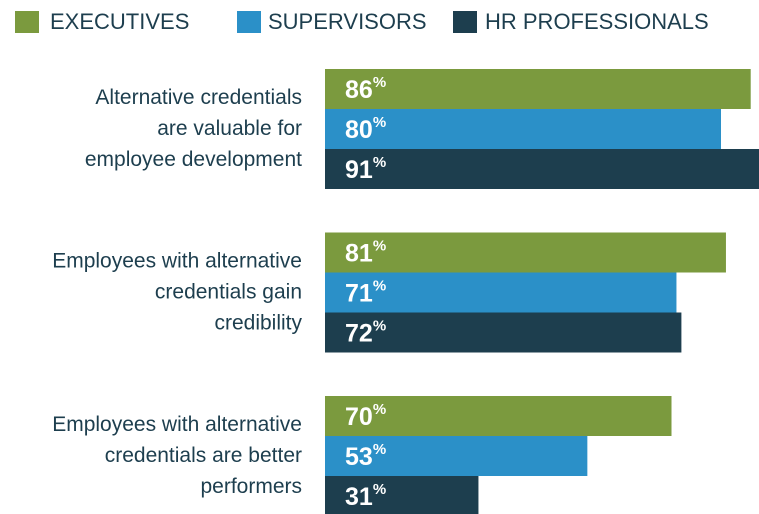 The height and width of the screenshot is (514, 759). I want to click on value-label: 53%, so click(365, 456).